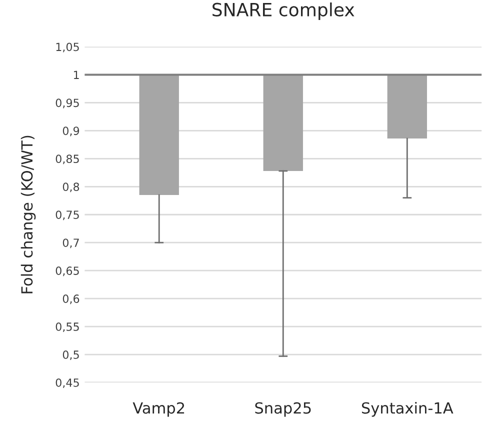  Describe the element at coordinates (67, 327) in the screenshot. I see `y-tick-label: 0,55` at that location.